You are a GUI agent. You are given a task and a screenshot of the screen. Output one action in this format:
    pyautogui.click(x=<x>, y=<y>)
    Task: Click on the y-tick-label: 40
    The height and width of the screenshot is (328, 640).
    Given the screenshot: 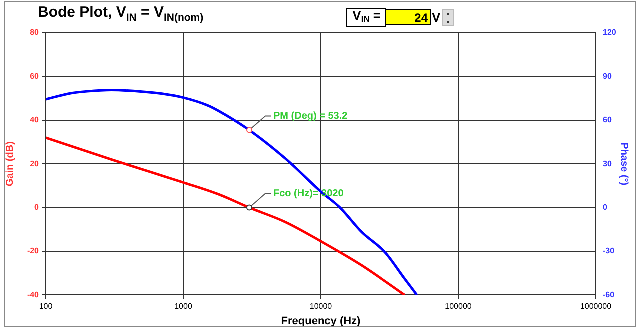 What is the action you would take?
    pyautogui.click(x=35, y=120)
    